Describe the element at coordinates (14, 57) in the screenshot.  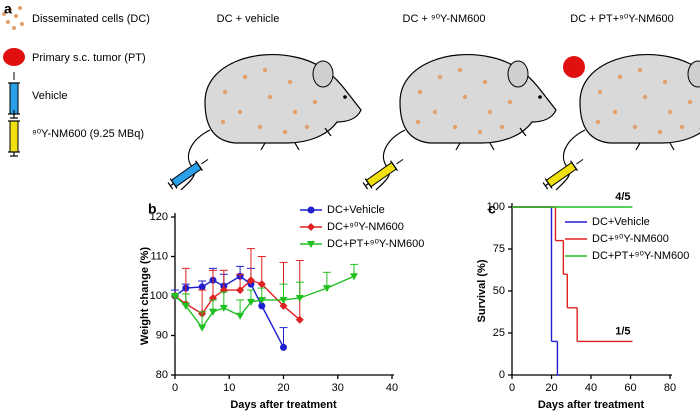
I see `pt-icon` at that location.